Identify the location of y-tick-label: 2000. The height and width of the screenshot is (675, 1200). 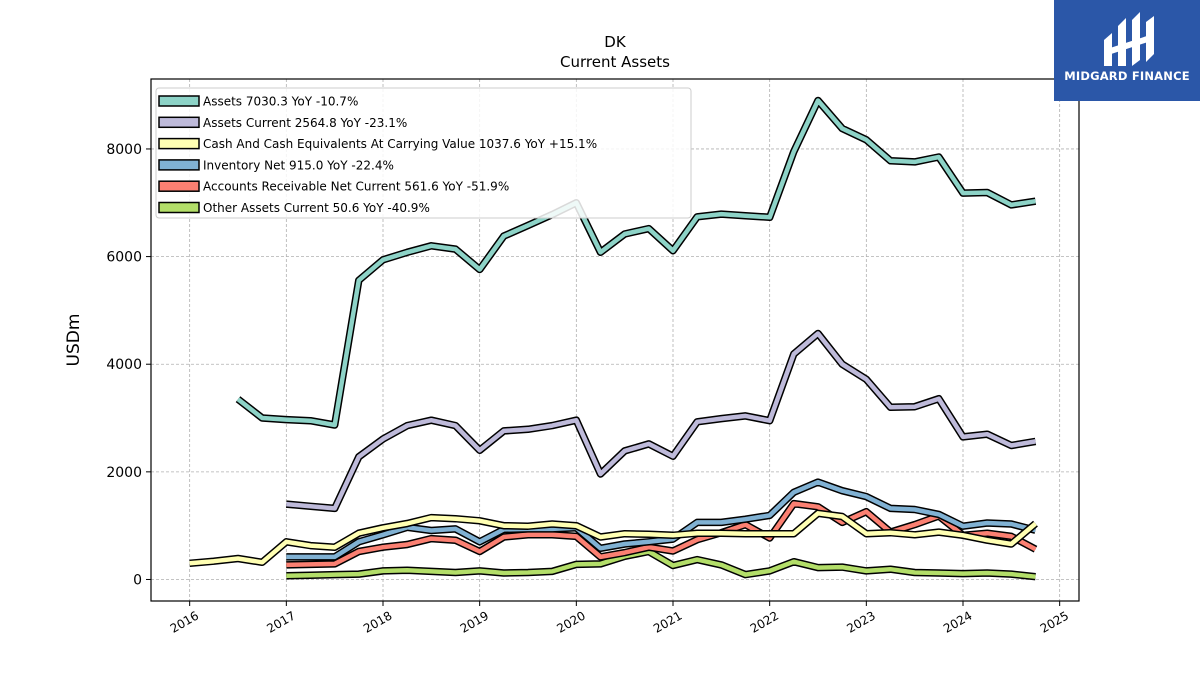
(124, 473).